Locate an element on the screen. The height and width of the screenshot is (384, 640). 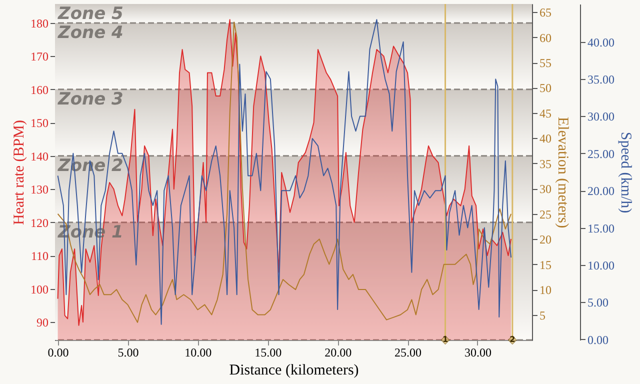
x-tick-label: 5.00 is located at coordinates (128, 353).